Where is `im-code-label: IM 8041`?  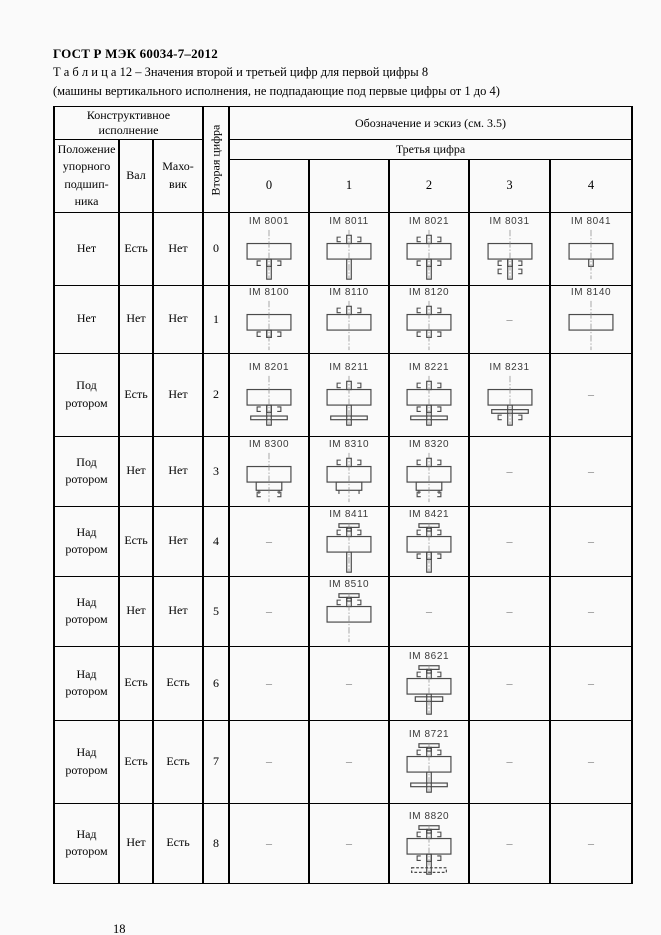
im-code-label: IM 8041 is located at coordinates (591, 222).